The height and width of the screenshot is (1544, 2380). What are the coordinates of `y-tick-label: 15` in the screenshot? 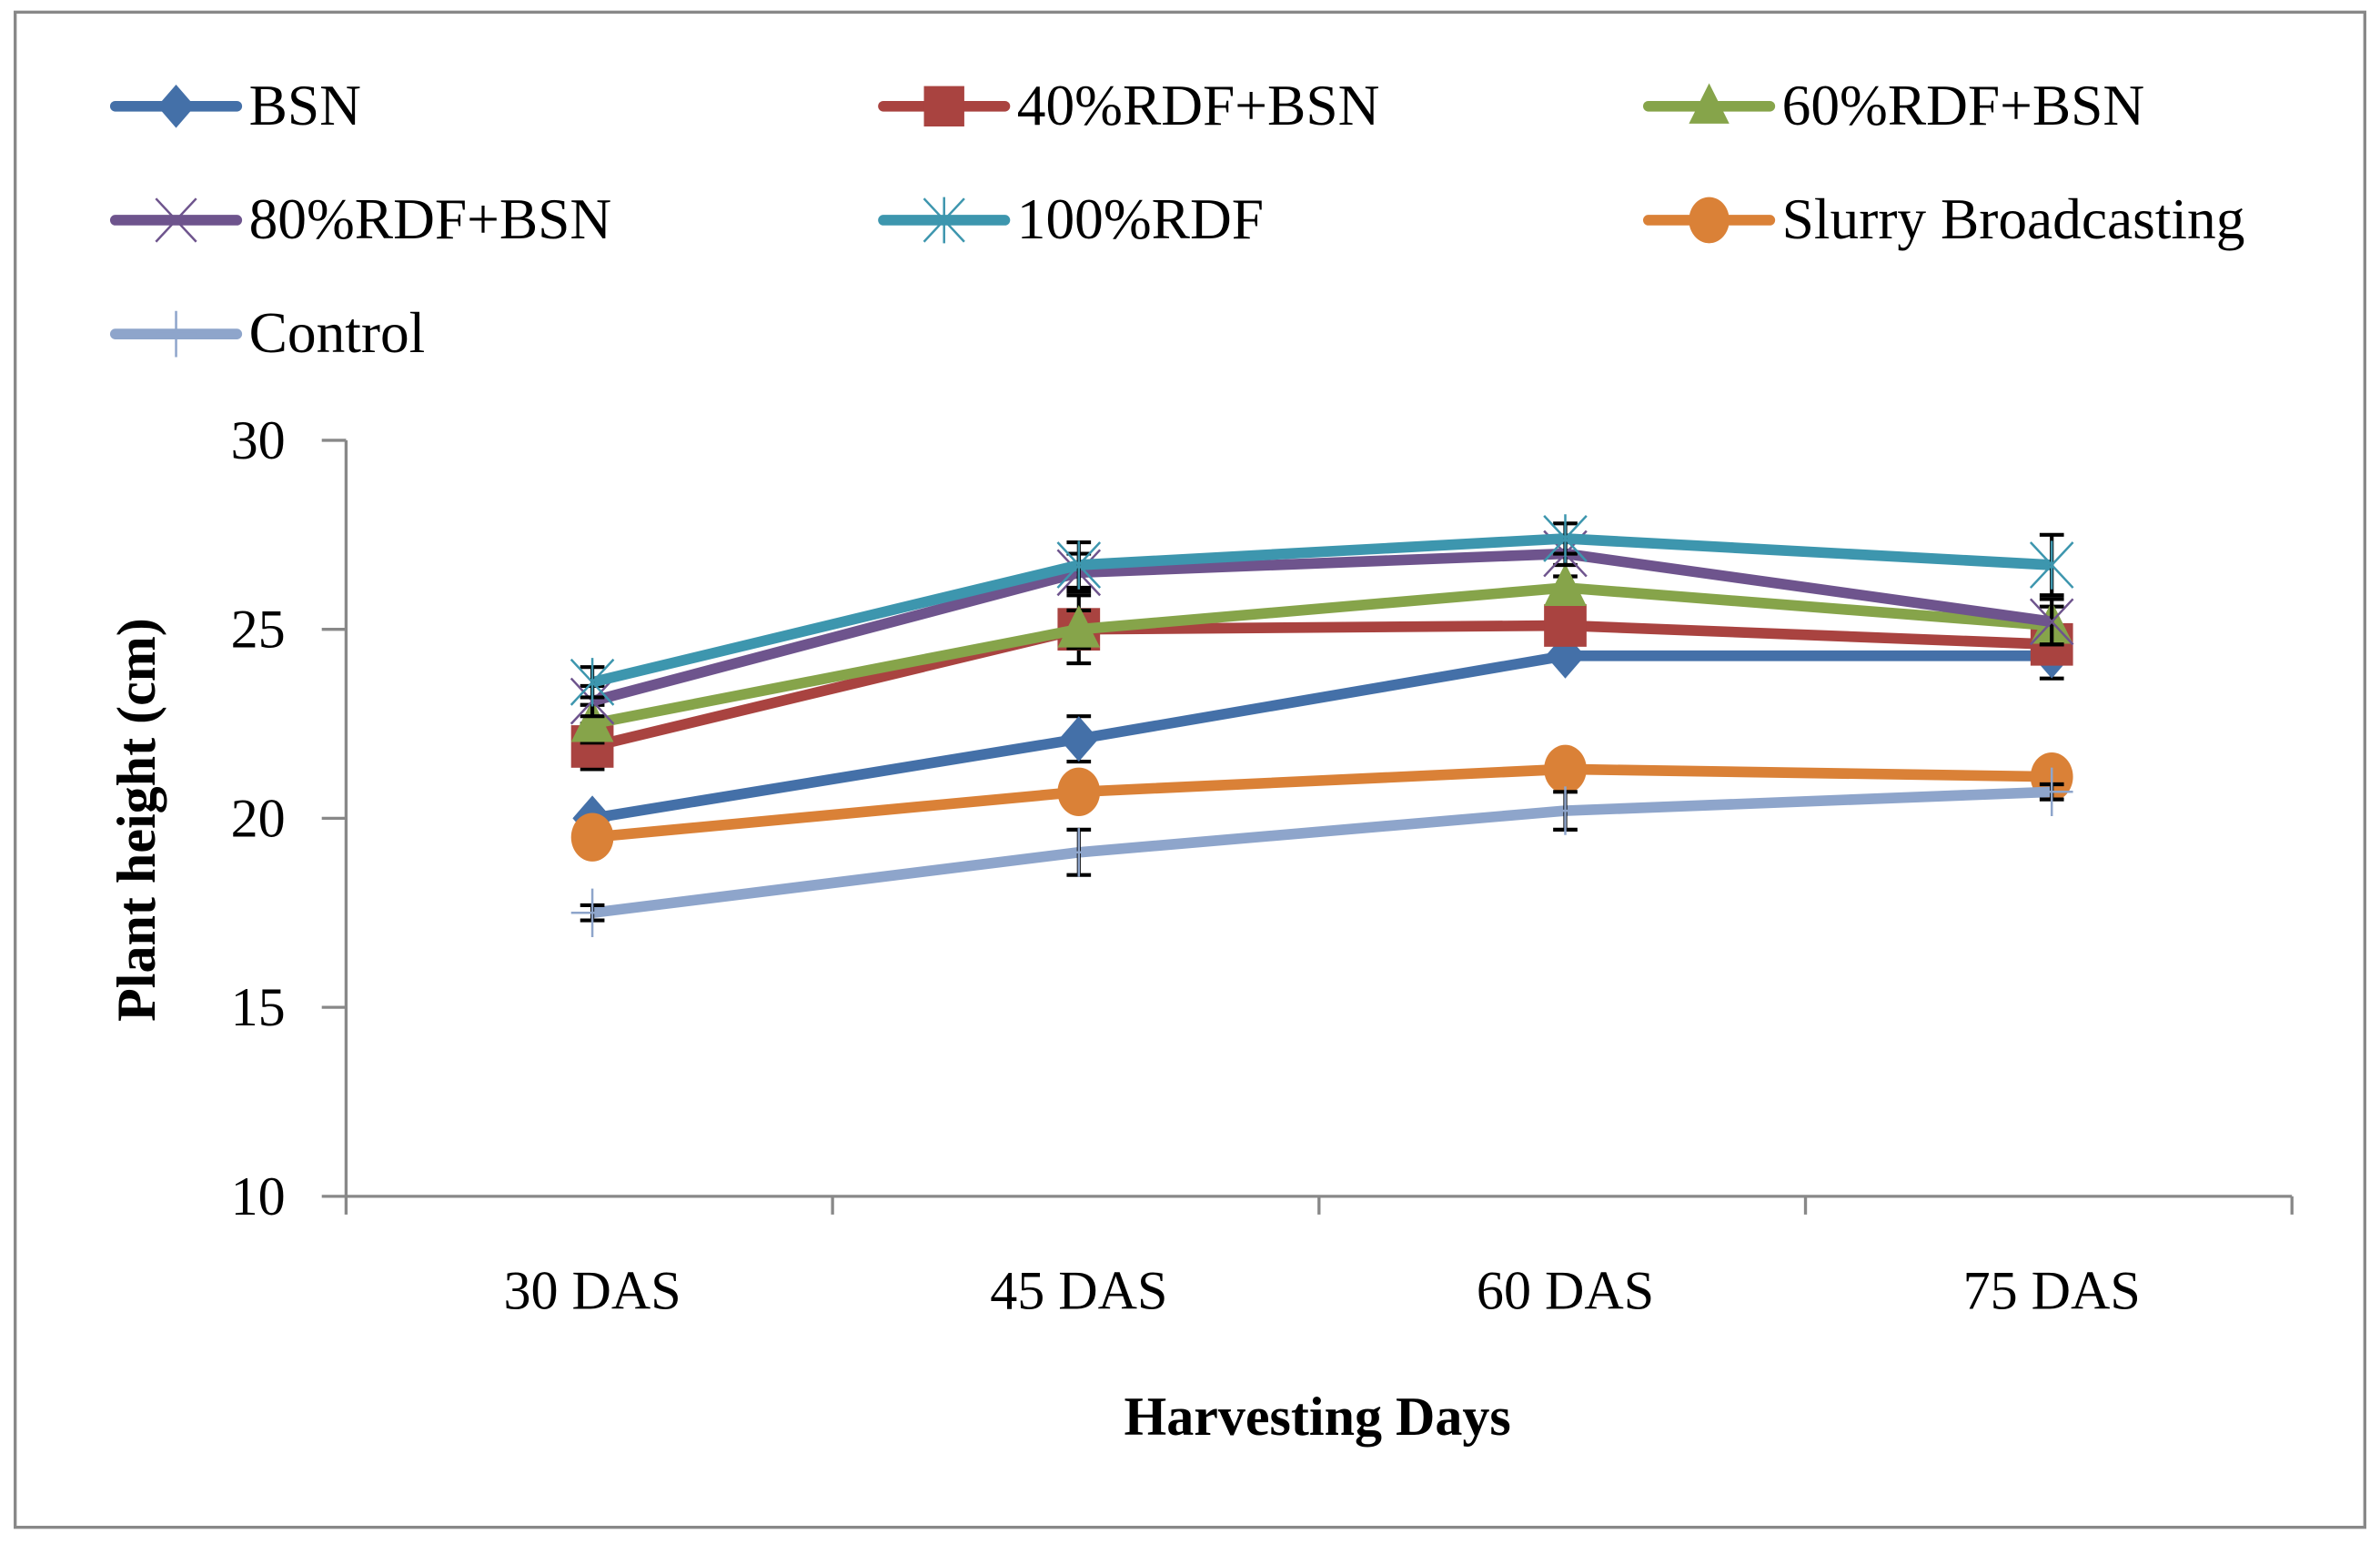 It's located at (258, 1006).